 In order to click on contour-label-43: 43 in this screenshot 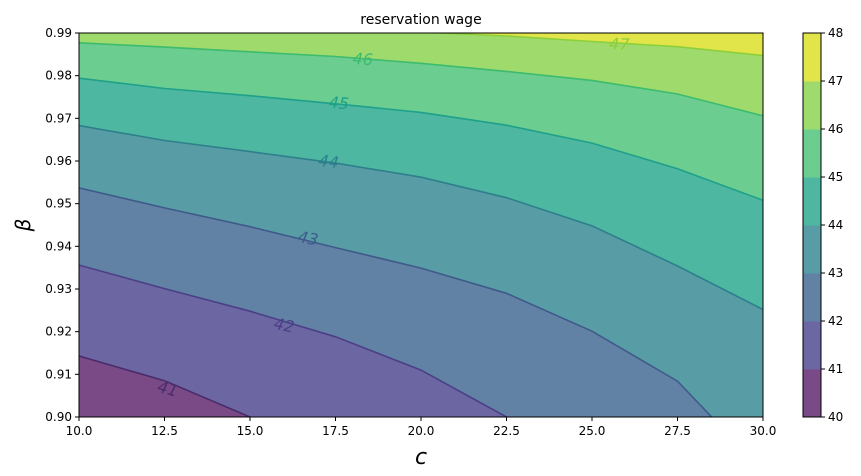, I will do `click(308, 238)`.